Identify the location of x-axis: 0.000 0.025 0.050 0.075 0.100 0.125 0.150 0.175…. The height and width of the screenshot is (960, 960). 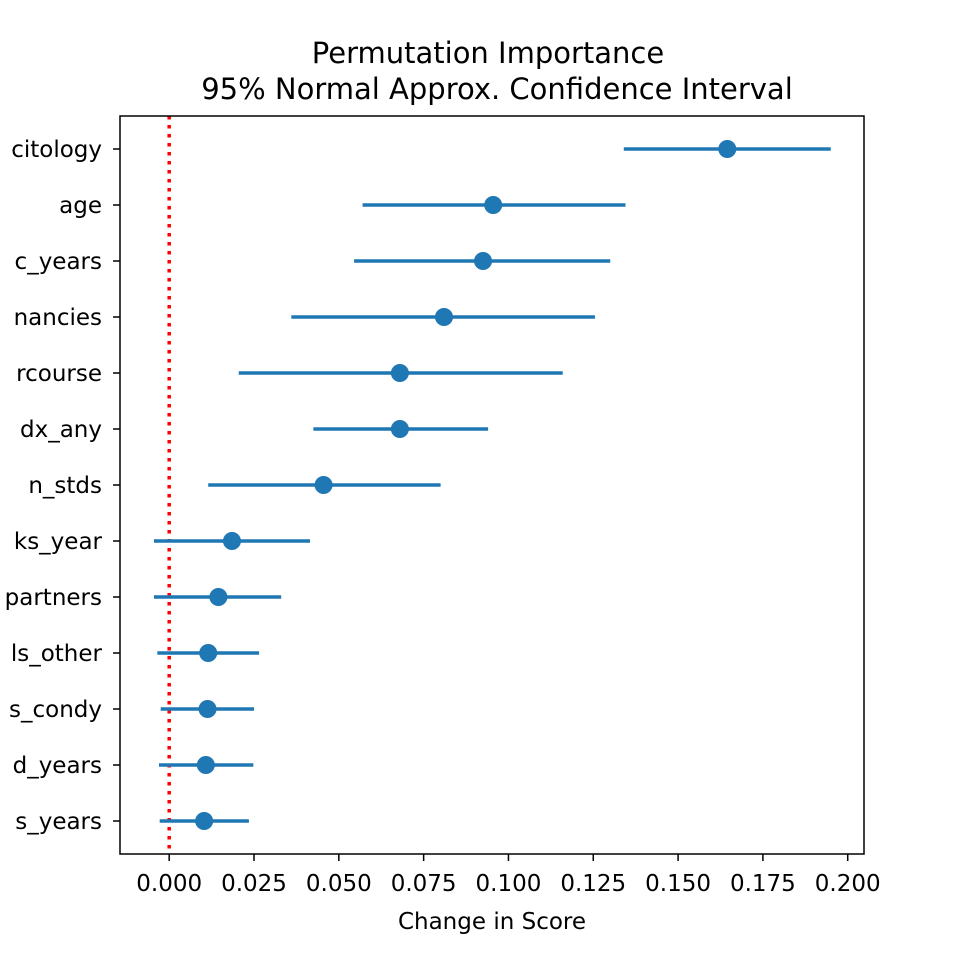
(508, 875).